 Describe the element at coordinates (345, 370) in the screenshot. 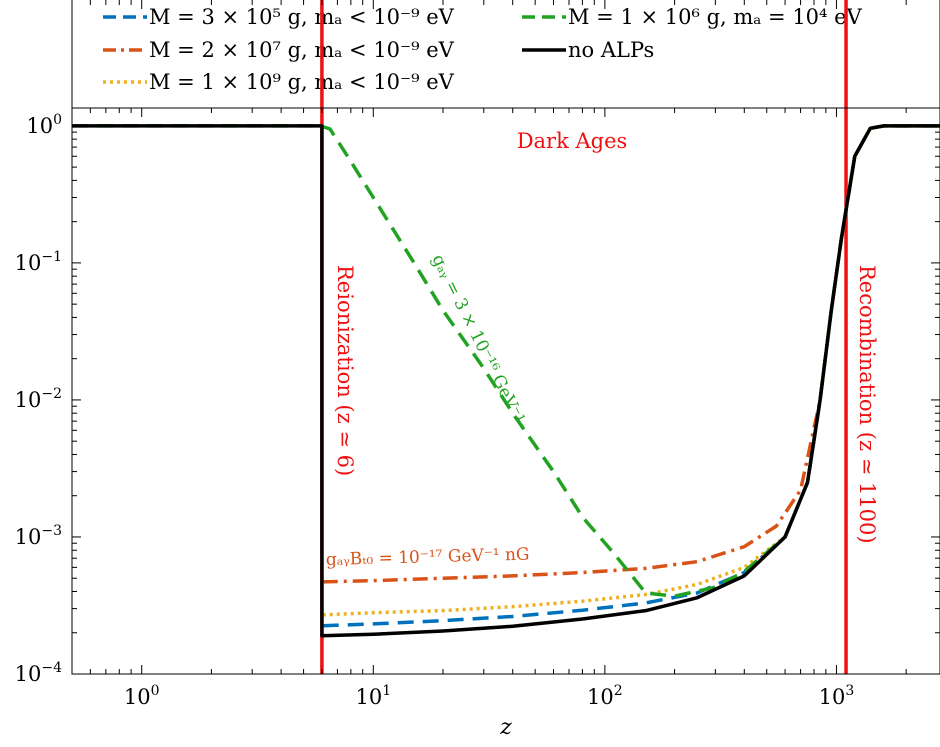

I see `reionization-label: Reionization (z ≃ 6)` at that location.